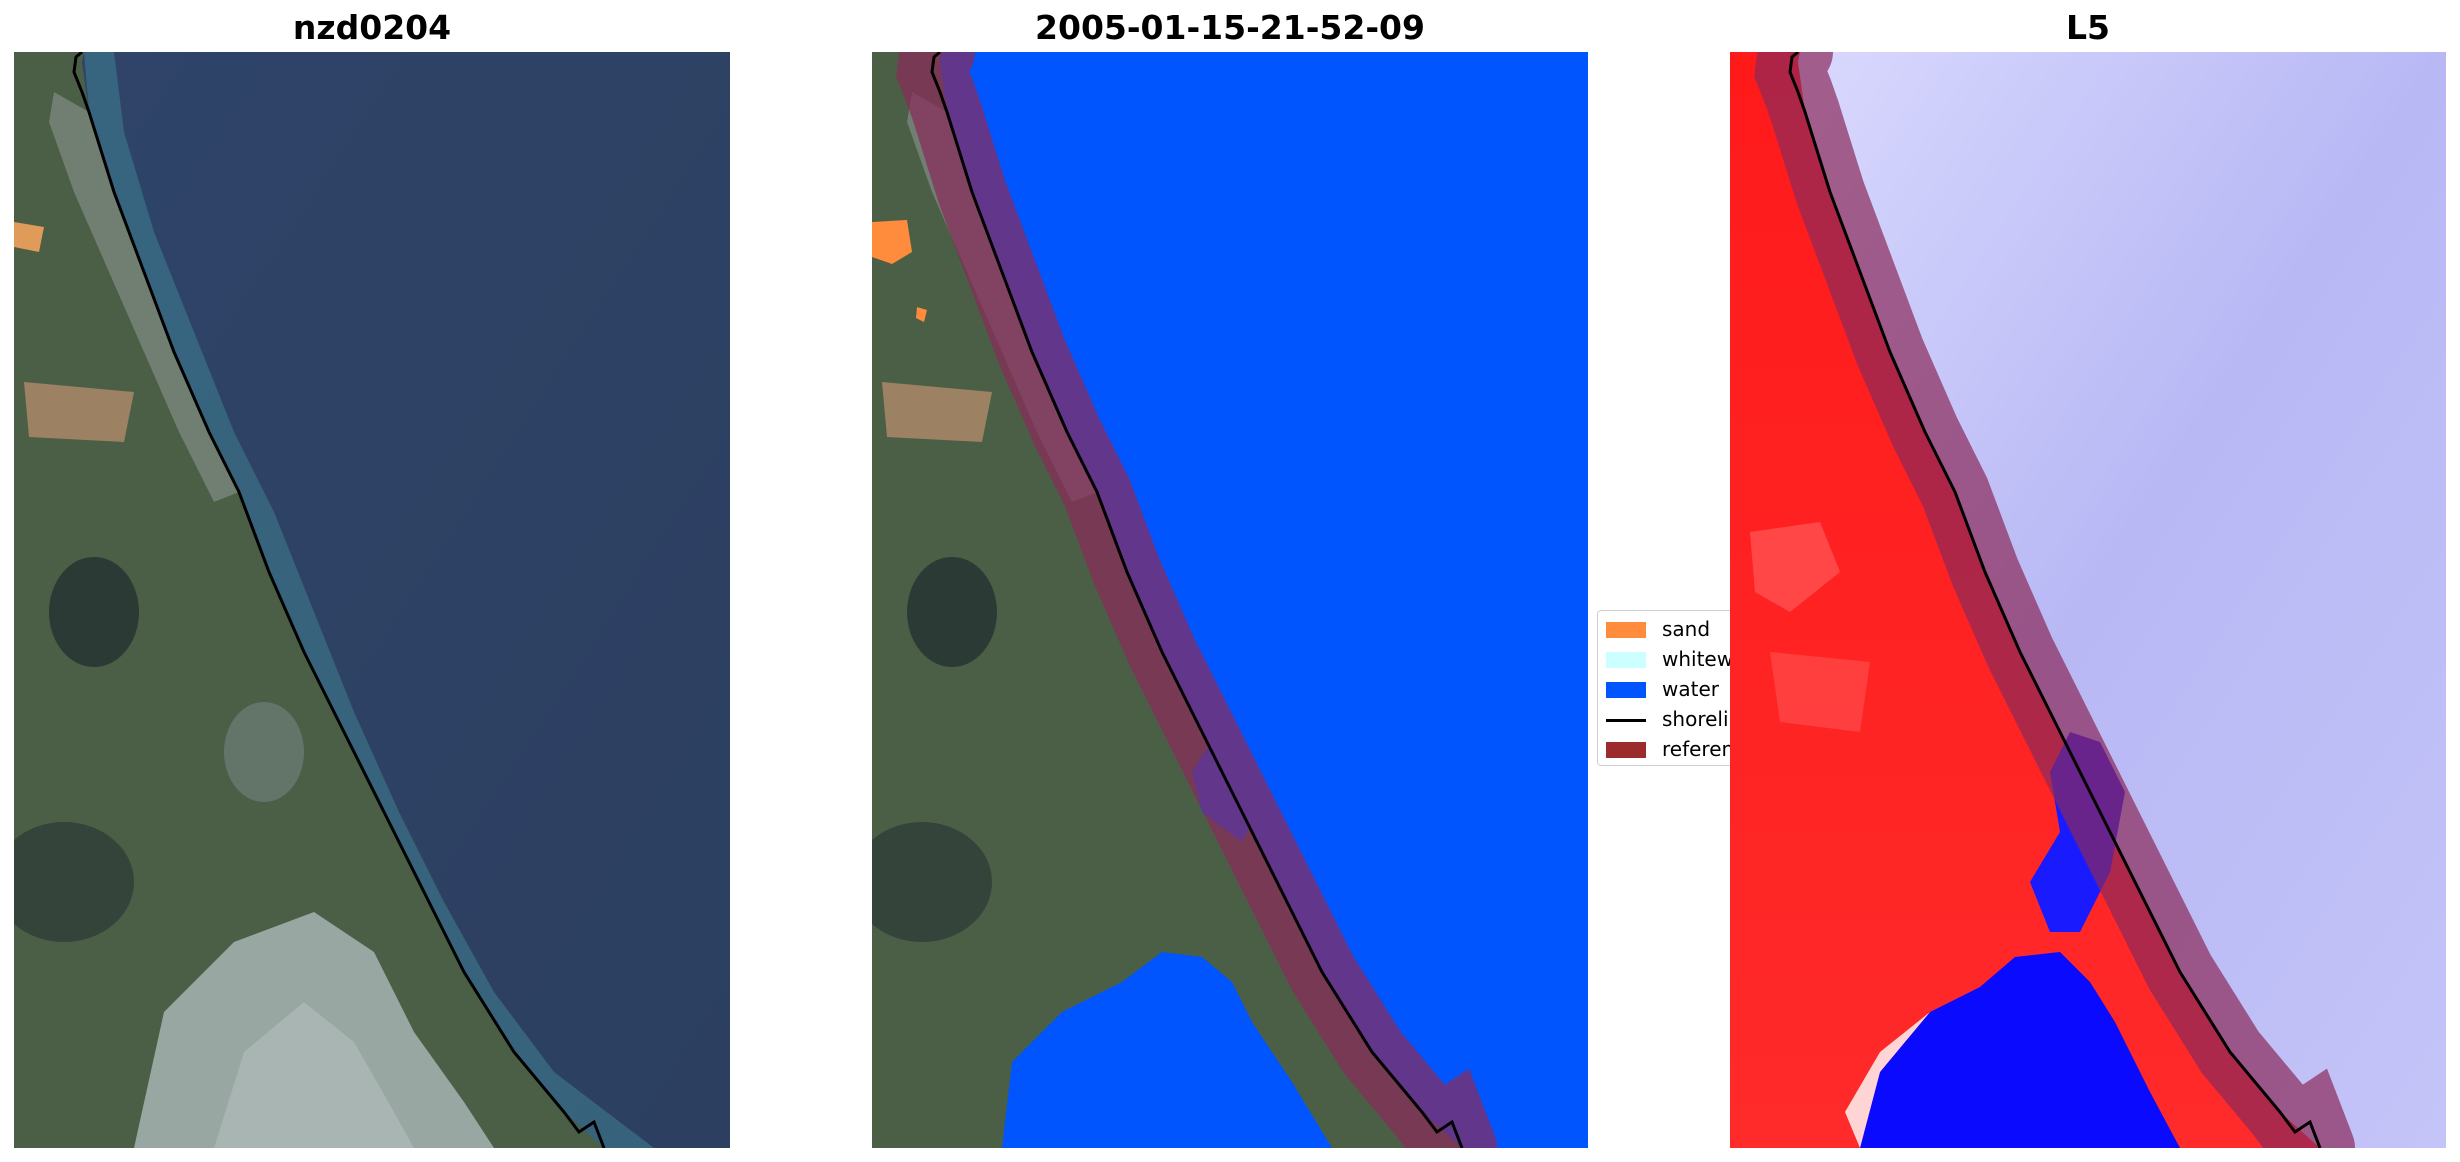  Describe the element at coordinates (1626, 720) in the screenshot. I see `shoreline-line-swatch` at that location.